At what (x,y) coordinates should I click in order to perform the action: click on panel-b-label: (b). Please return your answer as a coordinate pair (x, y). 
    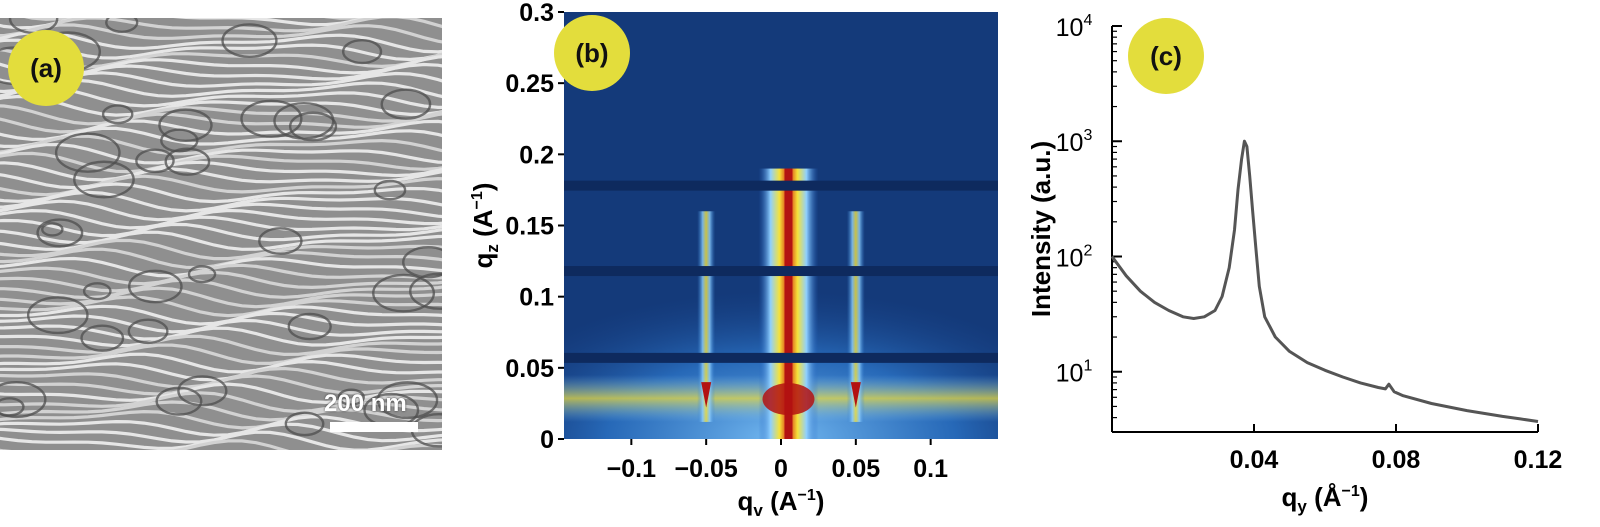
    Looking at the image, I should click on (591, 53).